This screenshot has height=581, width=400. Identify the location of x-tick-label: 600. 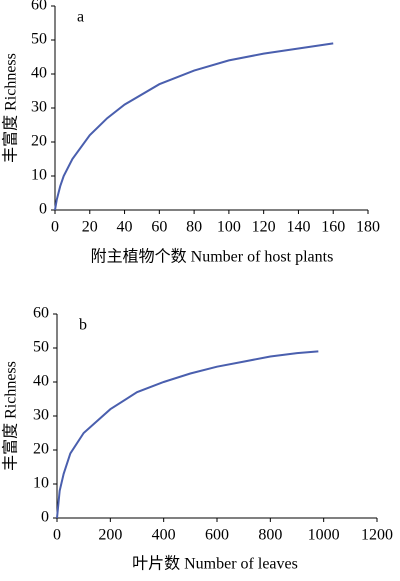
(217, 535).